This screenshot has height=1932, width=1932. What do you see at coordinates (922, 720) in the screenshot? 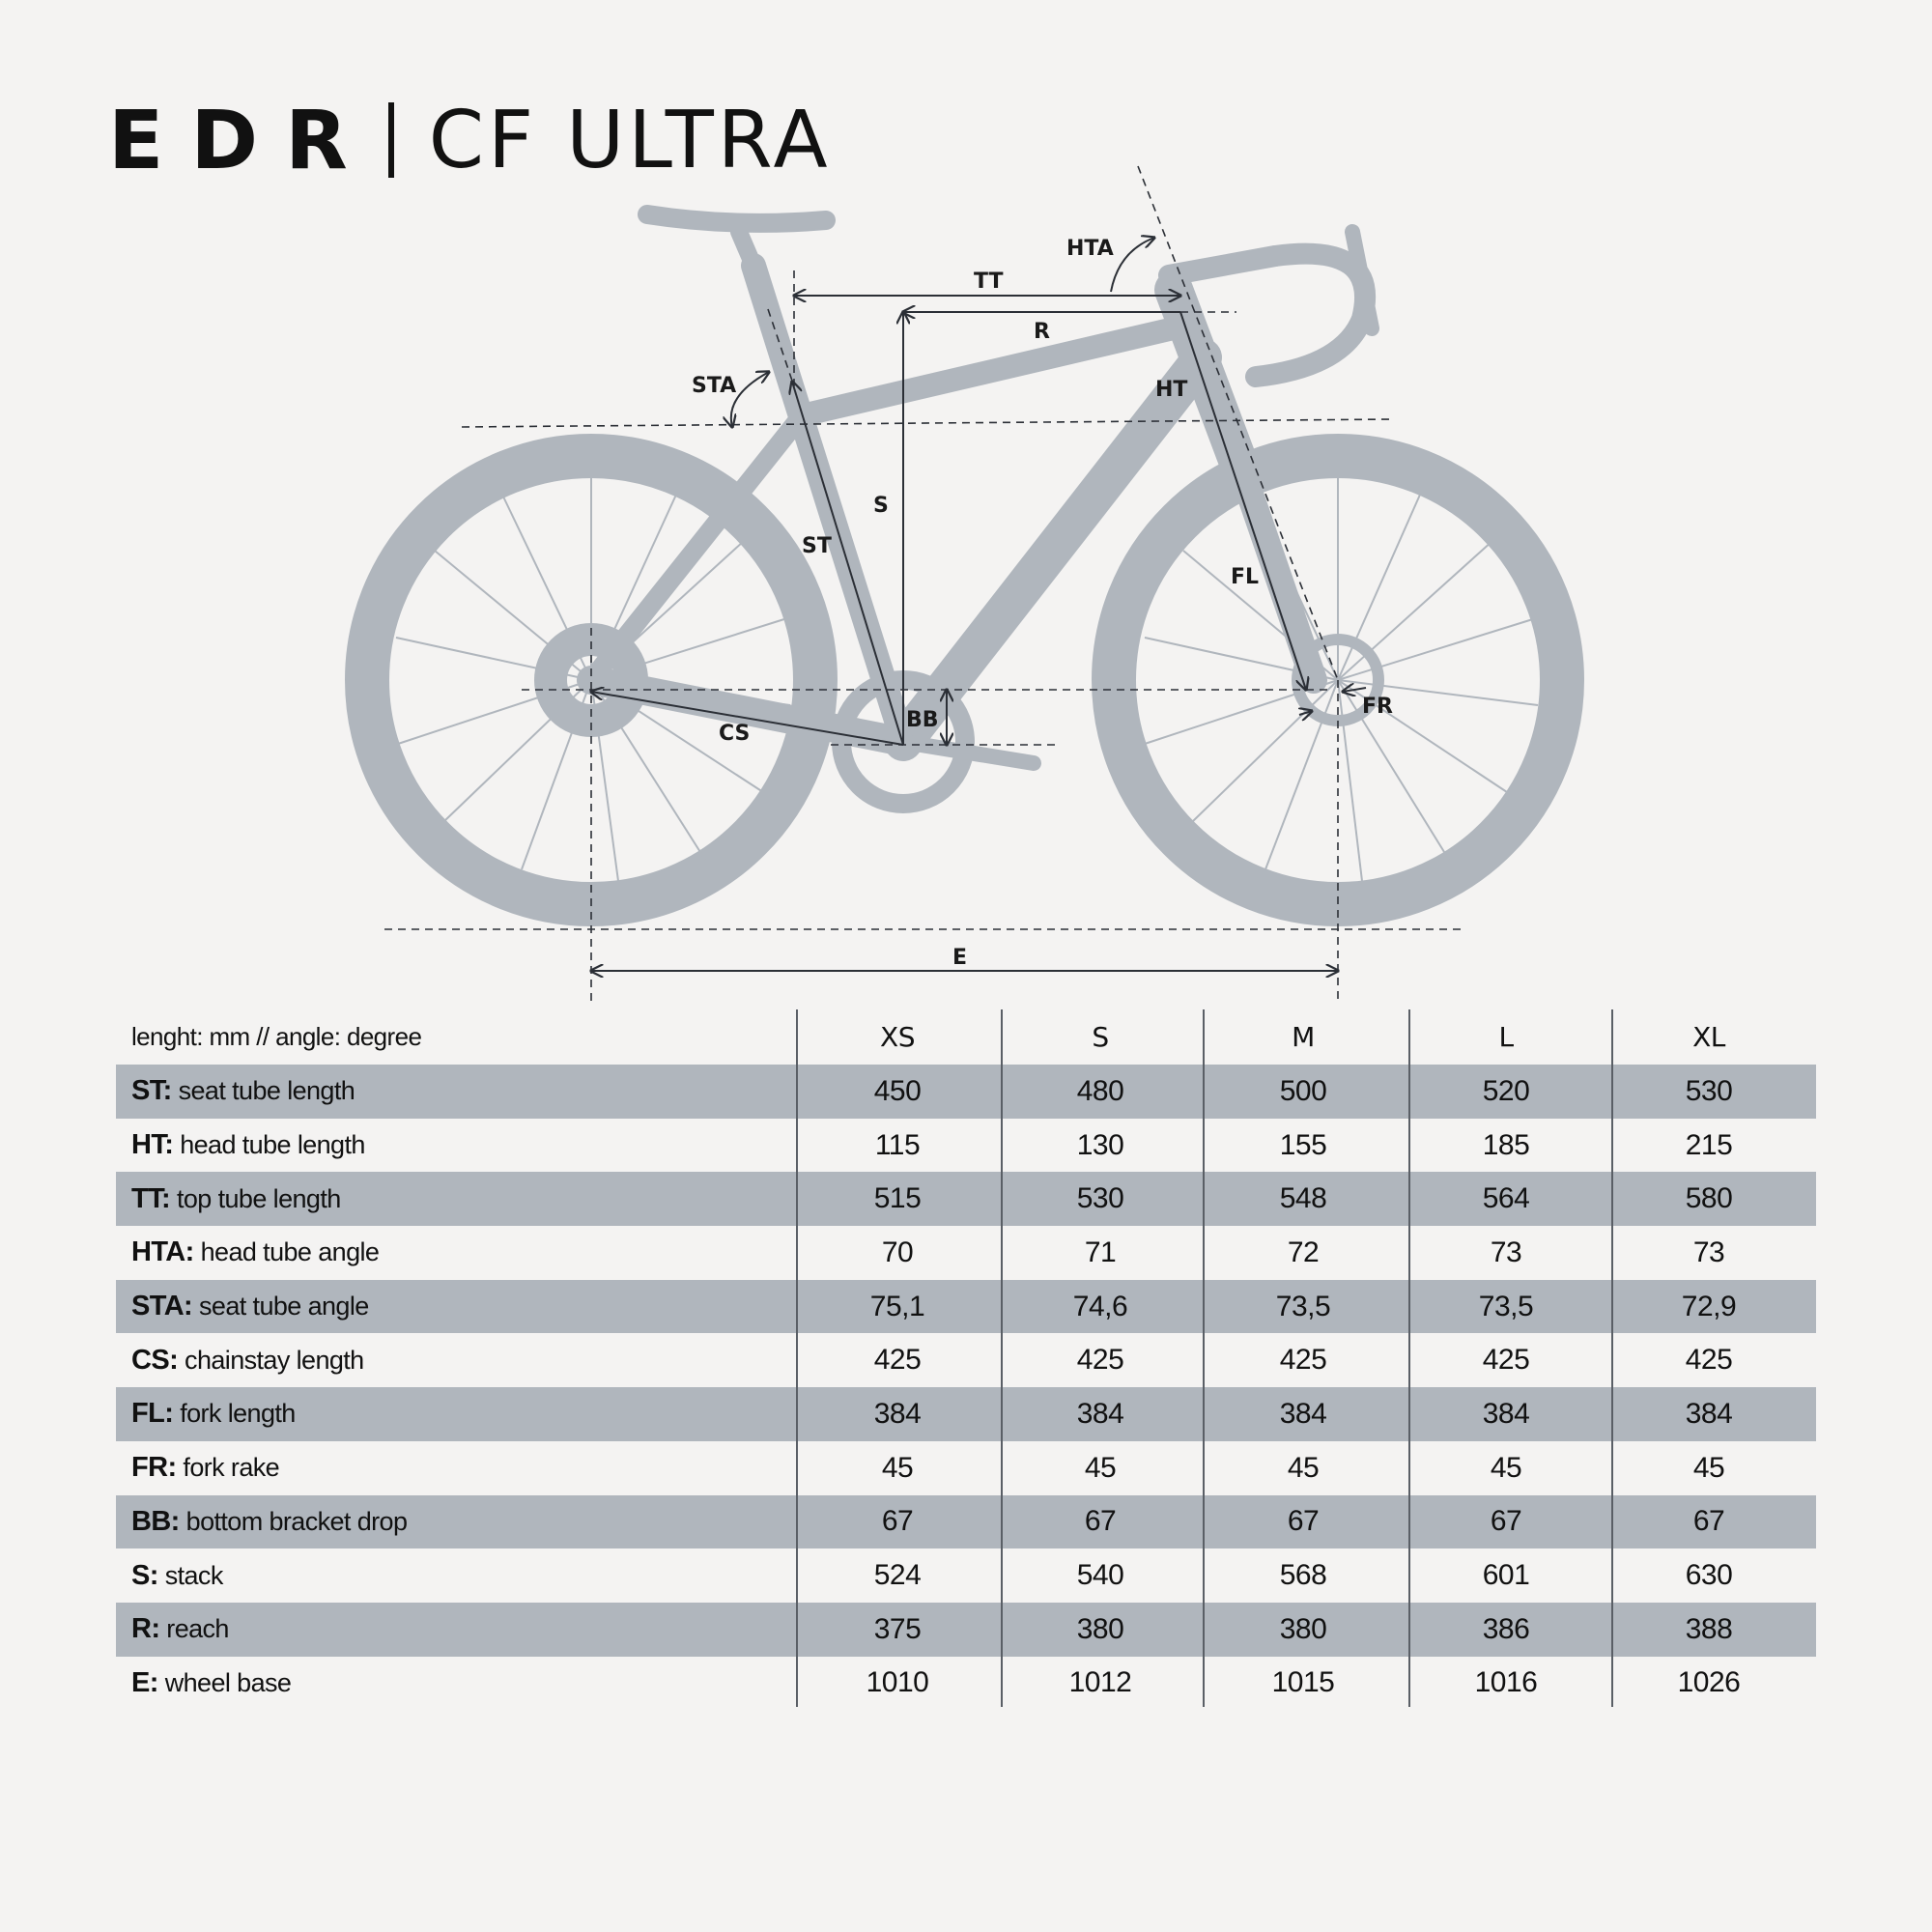
I see `label-bb: BB` at bounding box center [922, 720].